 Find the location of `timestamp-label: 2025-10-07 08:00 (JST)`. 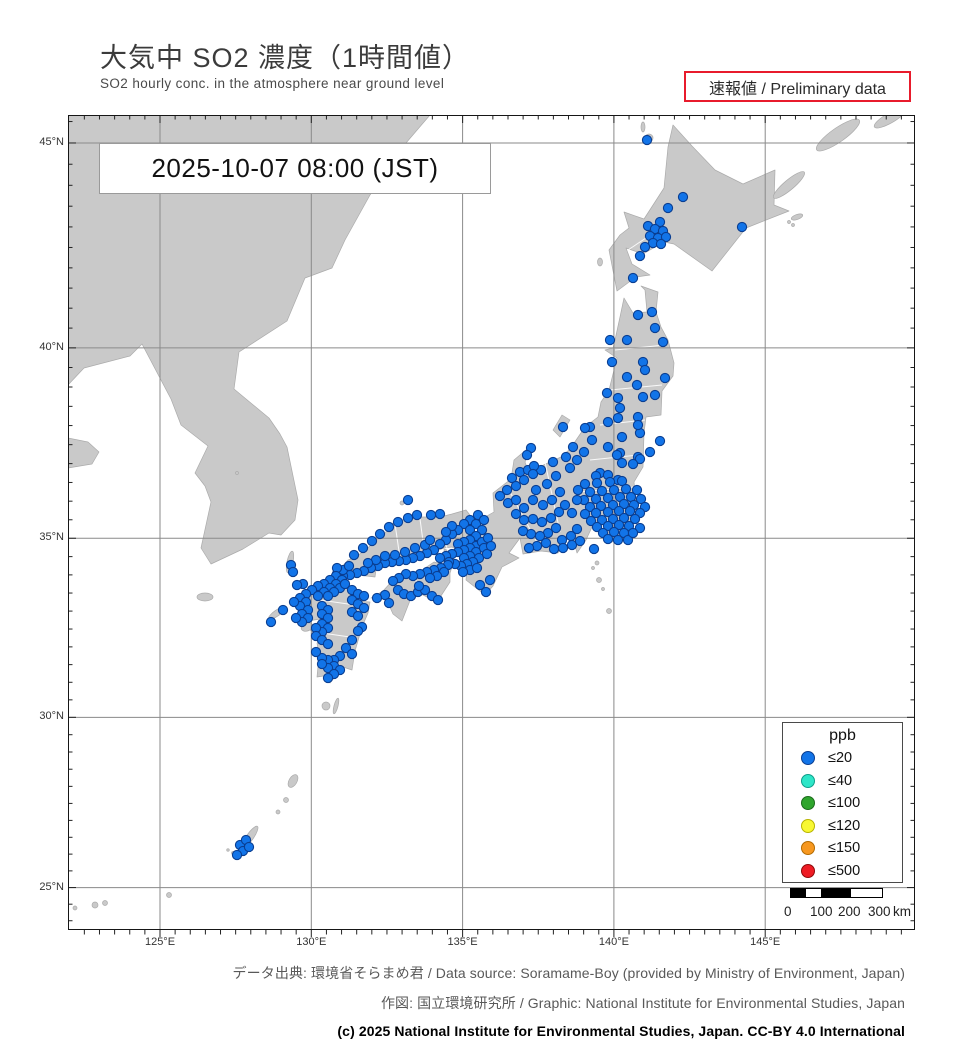

timestamp-label: 2025-10-07 08:00 (JST) is located at coordinates (295, 168).